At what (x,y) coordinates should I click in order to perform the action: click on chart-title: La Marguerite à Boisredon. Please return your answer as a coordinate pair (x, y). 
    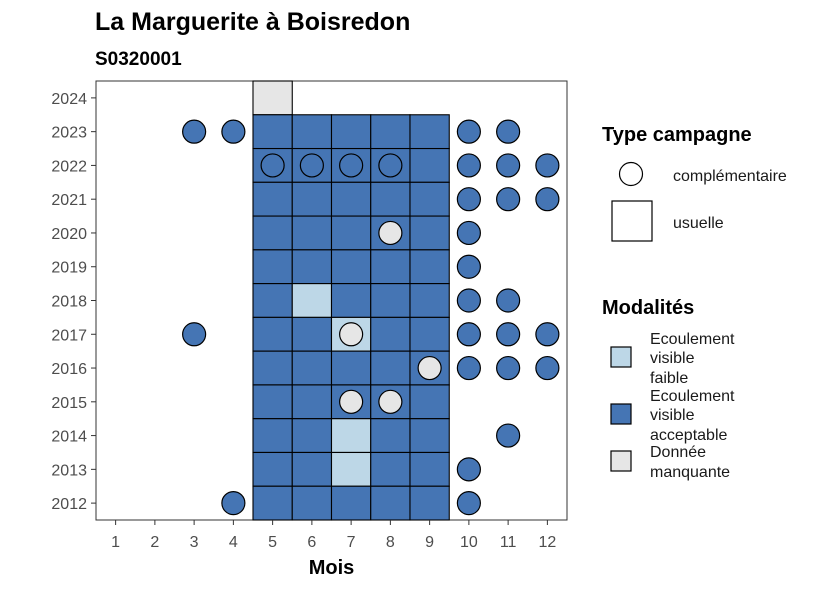
    Looking at the image, I should click on (252, 22).